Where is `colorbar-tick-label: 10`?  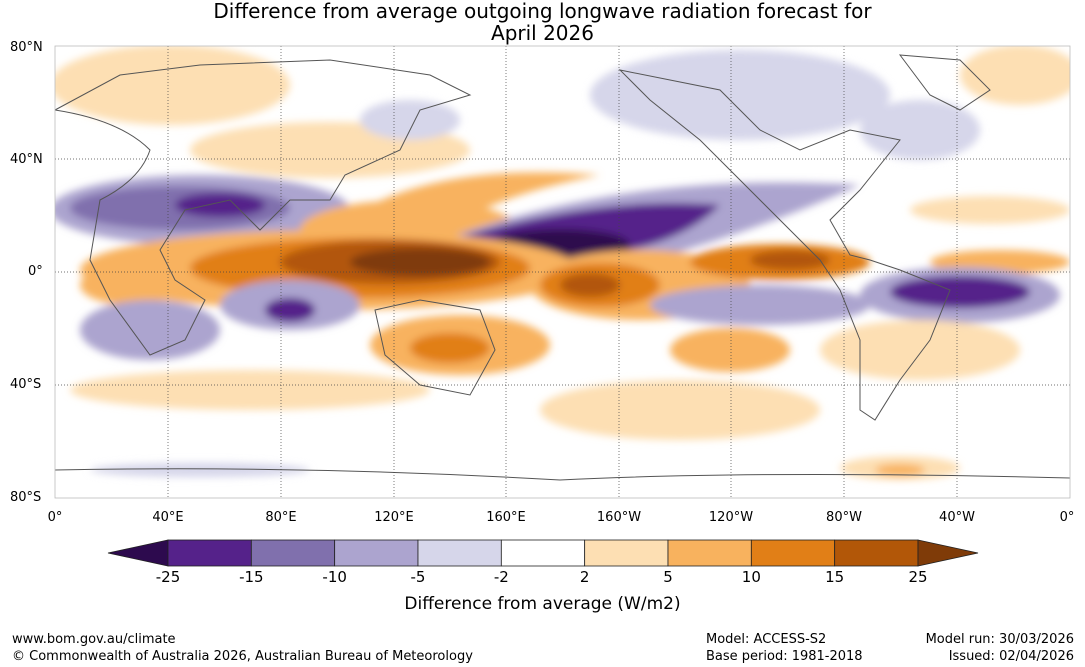
colorbar-tick-label: 10 is located at coordinates (751, 577).